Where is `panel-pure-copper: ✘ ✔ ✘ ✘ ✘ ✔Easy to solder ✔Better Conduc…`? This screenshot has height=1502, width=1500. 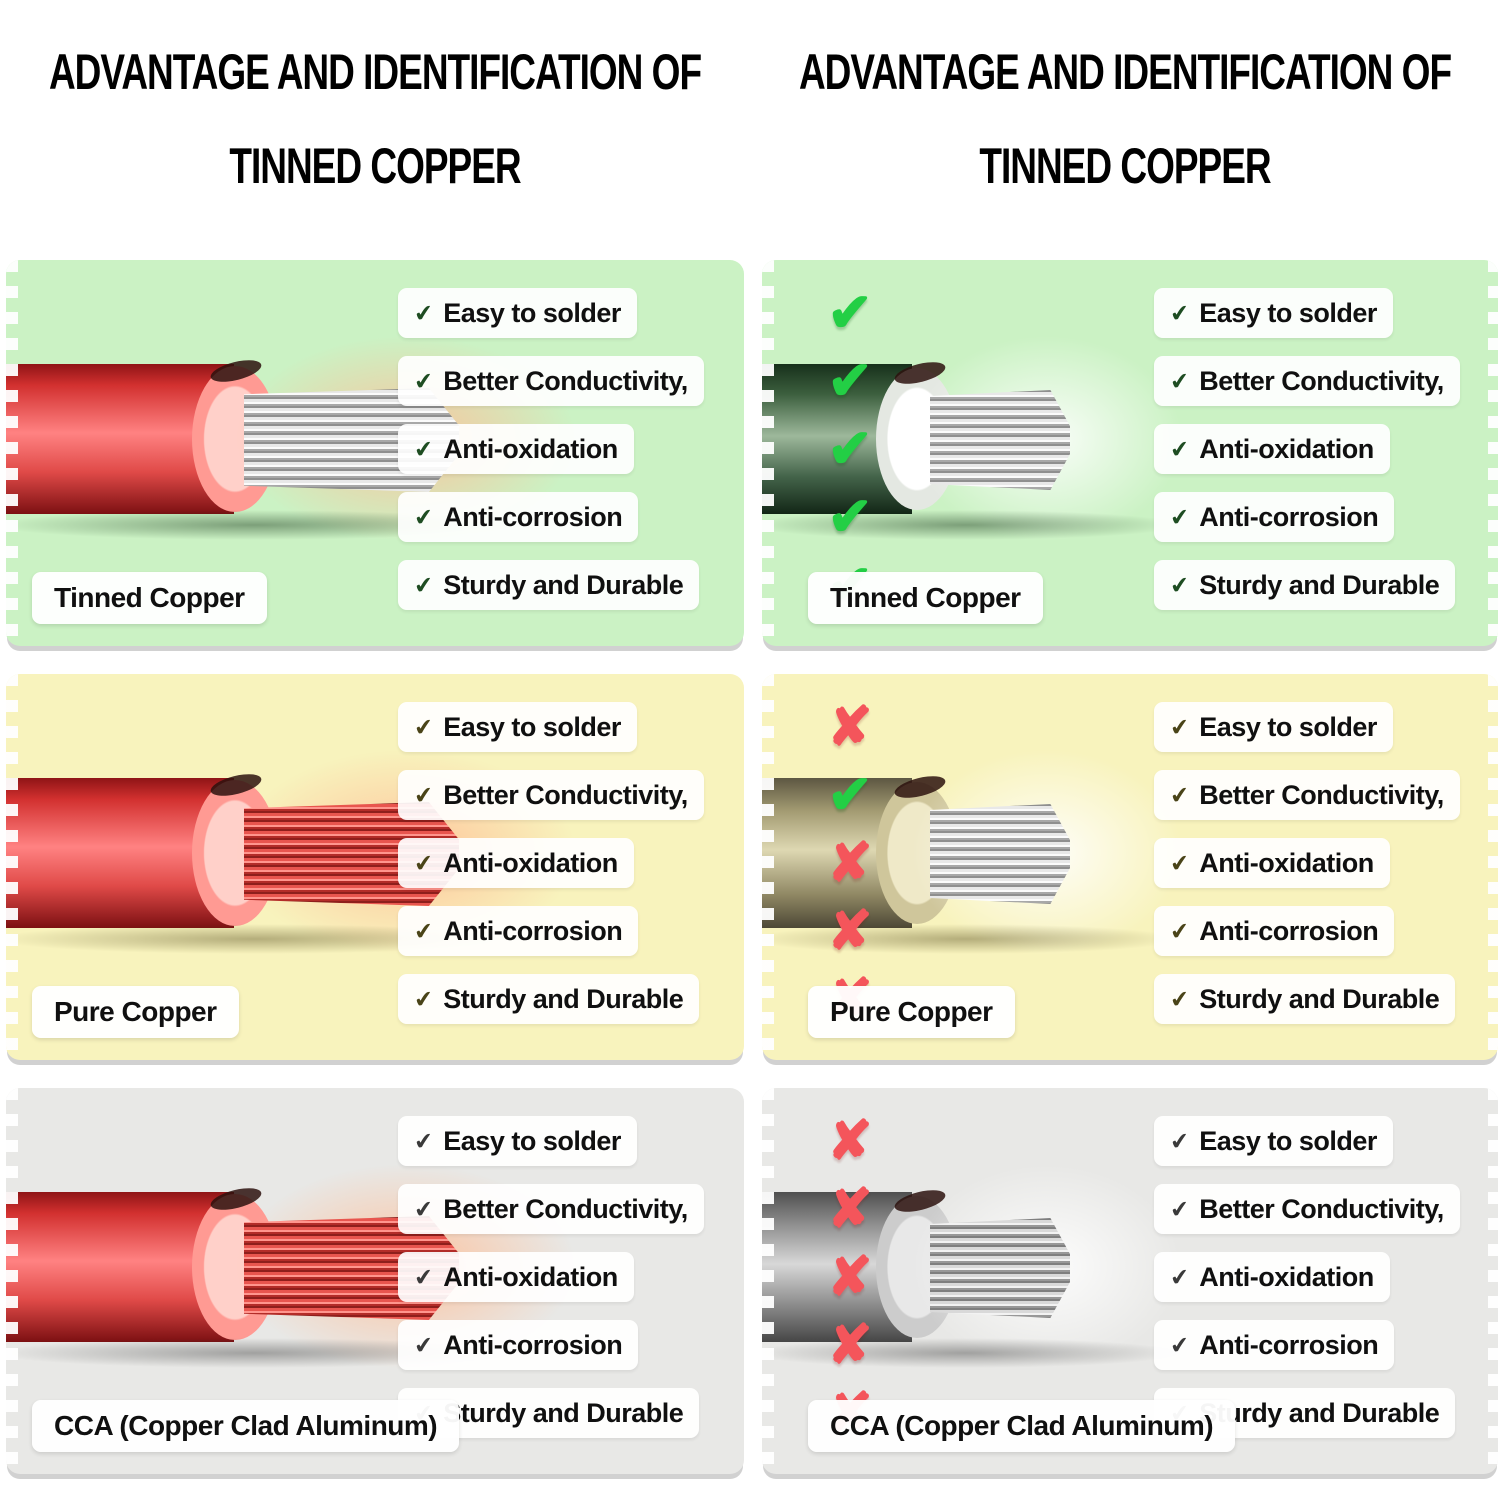
panel-pure-copper: ✘ ✔ ✘ ✘ ✘ ✔Easy to solder ✔Better Conduc… is located at coordinates (1130, 867).